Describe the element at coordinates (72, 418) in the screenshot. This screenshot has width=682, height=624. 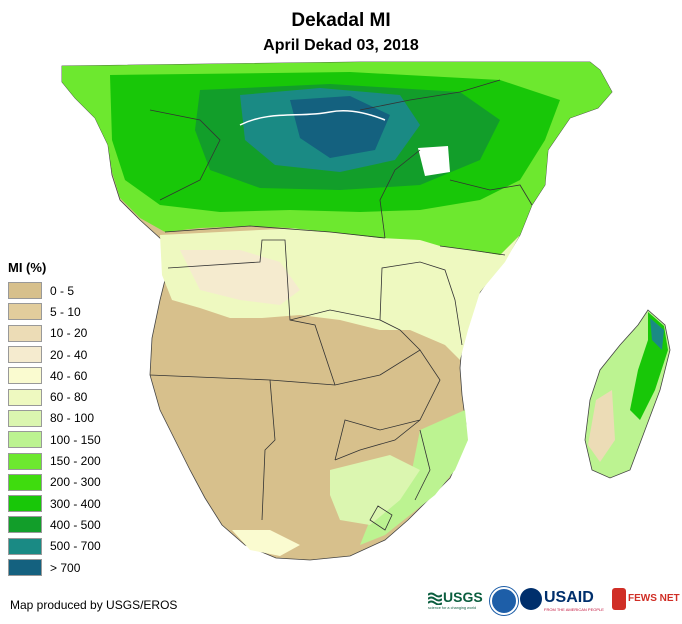
I see `legend-label: 80 - 100` at that location.